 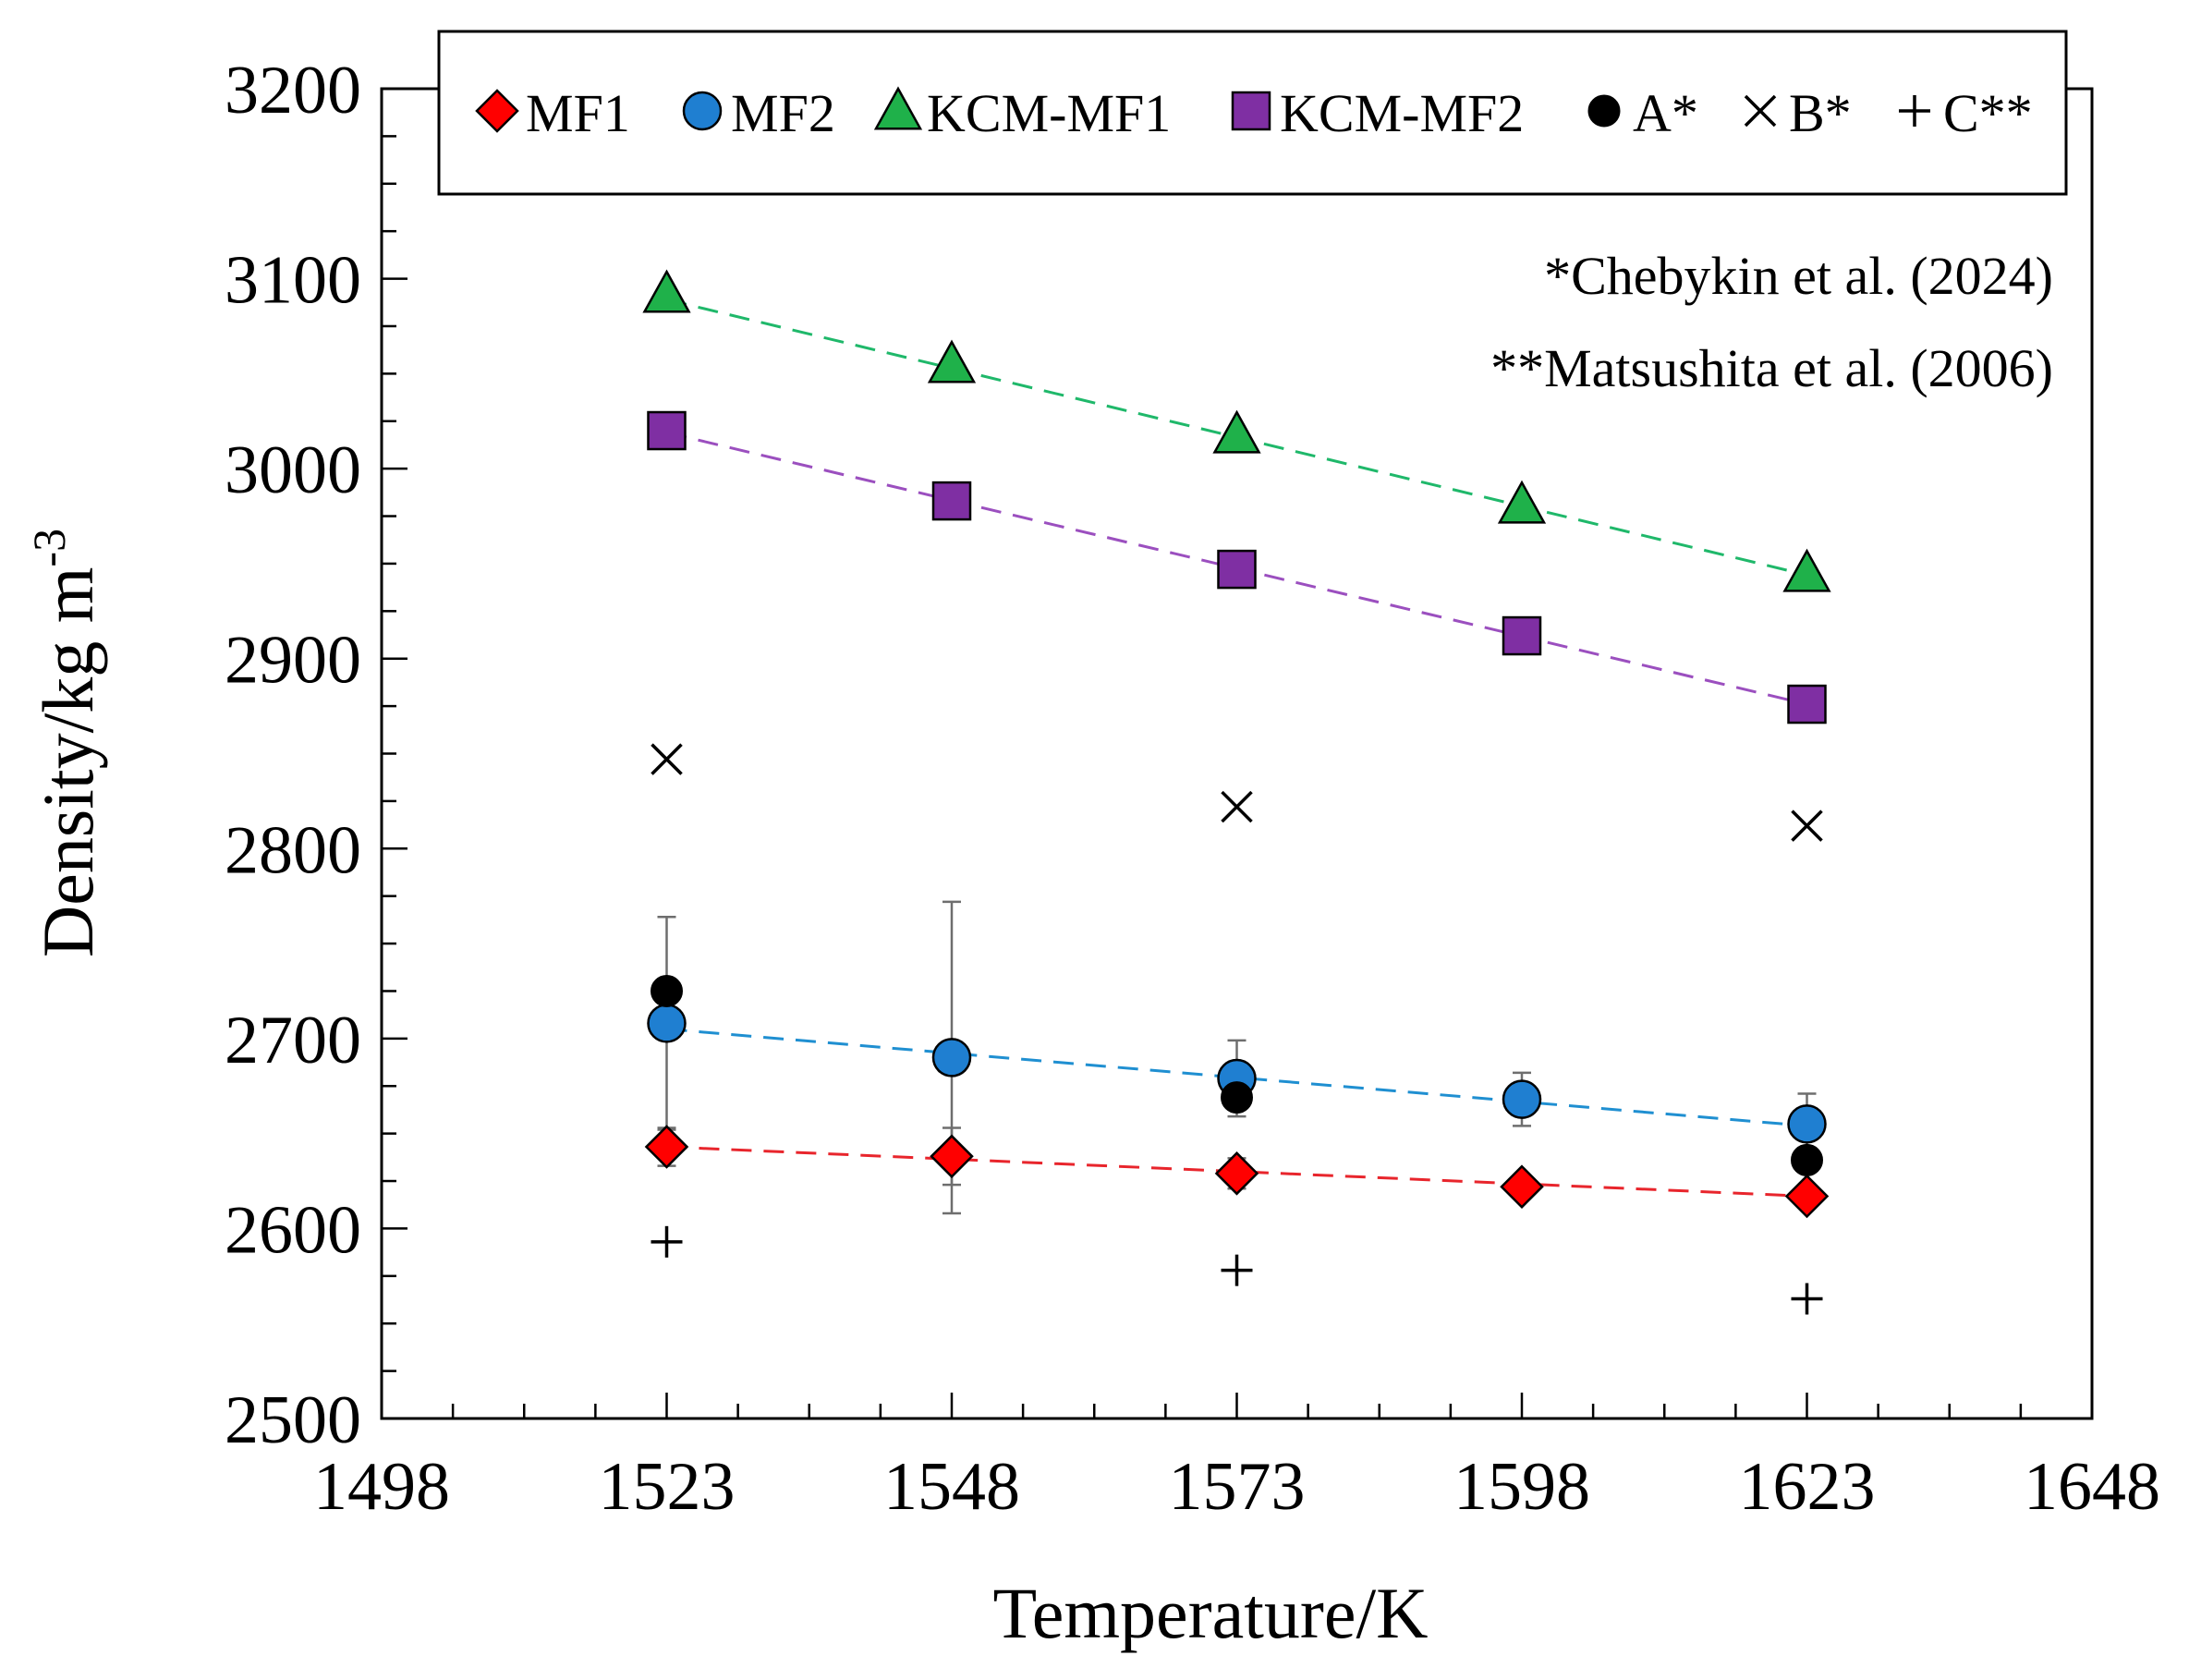 I want to click on y-tick-label: 2700, so click(x=293, y=1040).